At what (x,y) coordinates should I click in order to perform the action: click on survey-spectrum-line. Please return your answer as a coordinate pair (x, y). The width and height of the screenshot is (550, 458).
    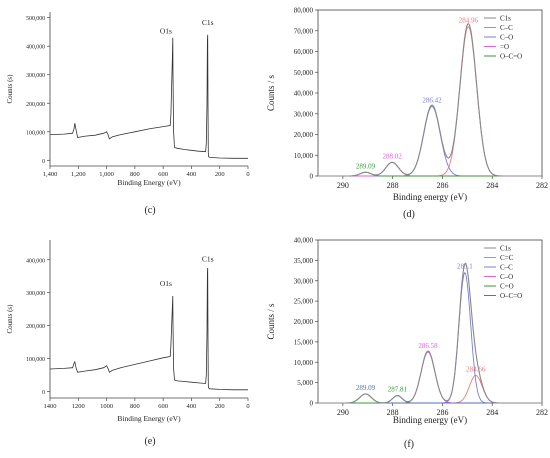
    Looking at the image, I should click on (148, 96).